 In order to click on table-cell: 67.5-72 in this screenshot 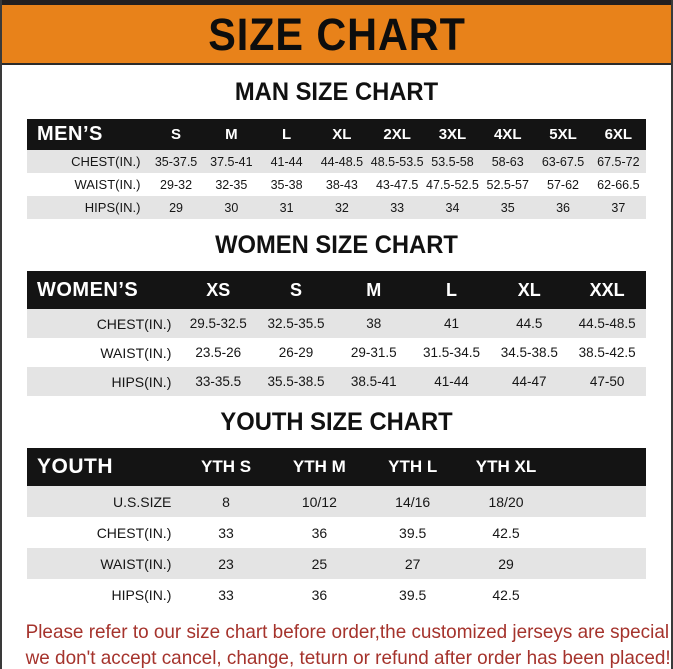, I will do `click(618, 161)`.